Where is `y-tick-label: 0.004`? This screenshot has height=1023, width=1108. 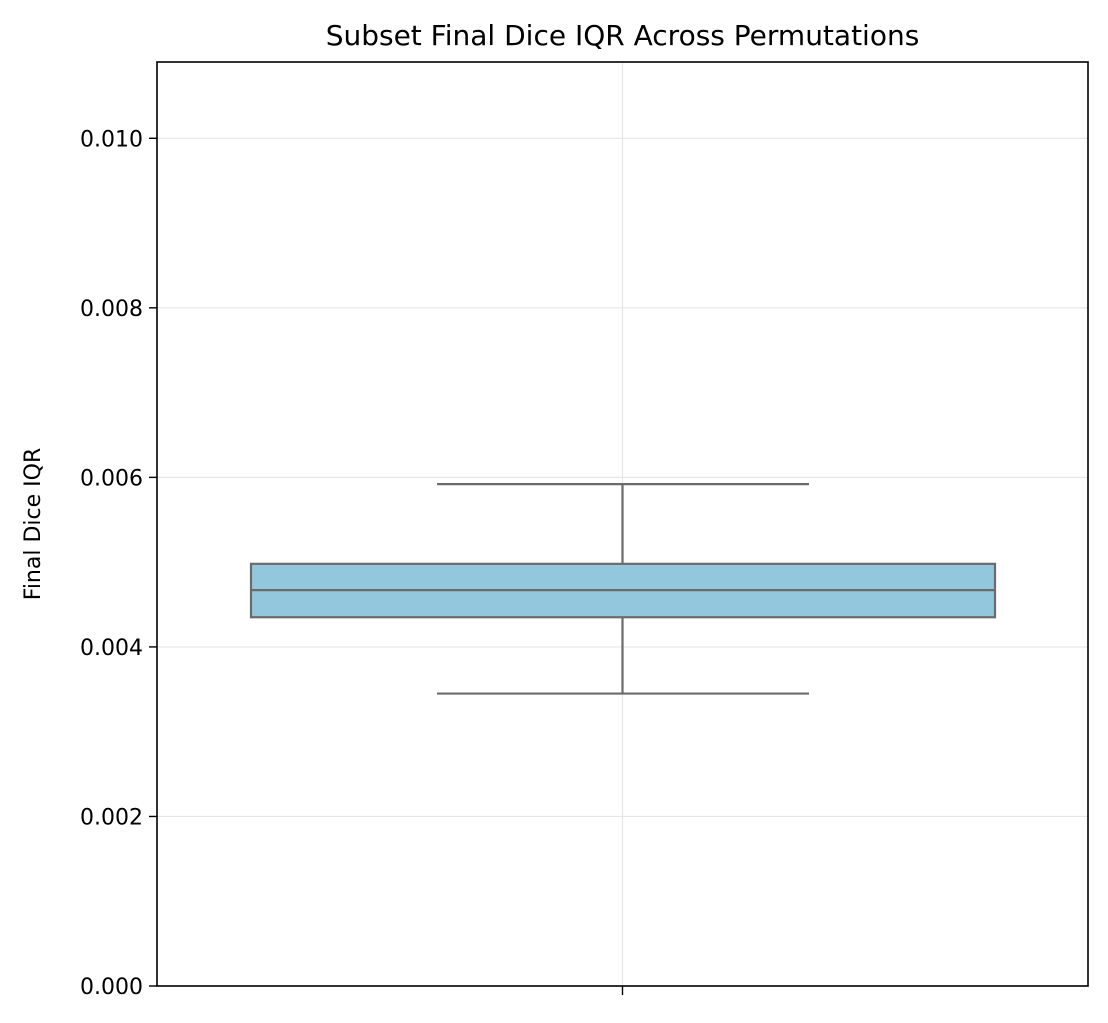
y-tick-label: 0.004 is located at coordinates (111, 648).